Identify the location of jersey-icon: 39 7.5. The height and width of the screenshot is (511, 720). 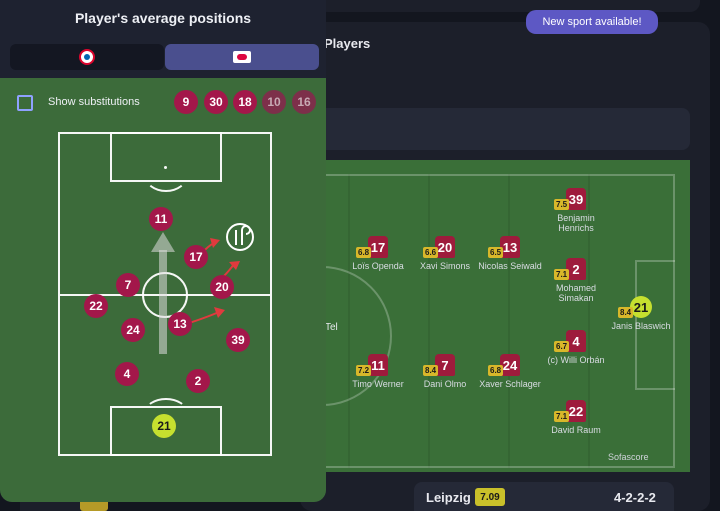
(570, 199).